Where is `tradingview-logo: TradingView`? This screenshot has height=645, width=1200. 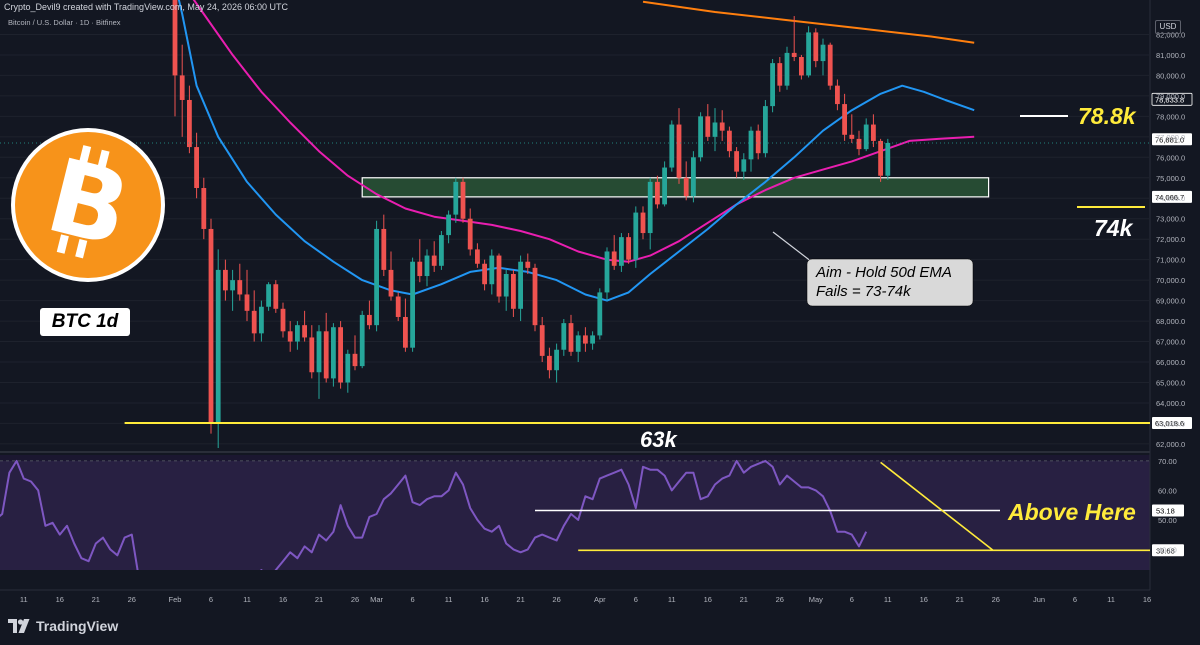 tradingview-logo: TradingView is located at coordinates (63, 626).